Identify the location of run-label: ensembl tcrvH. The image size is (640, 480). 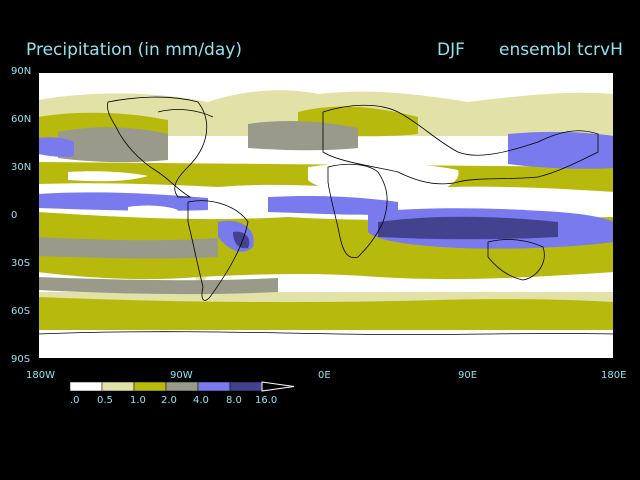
(561, 50).